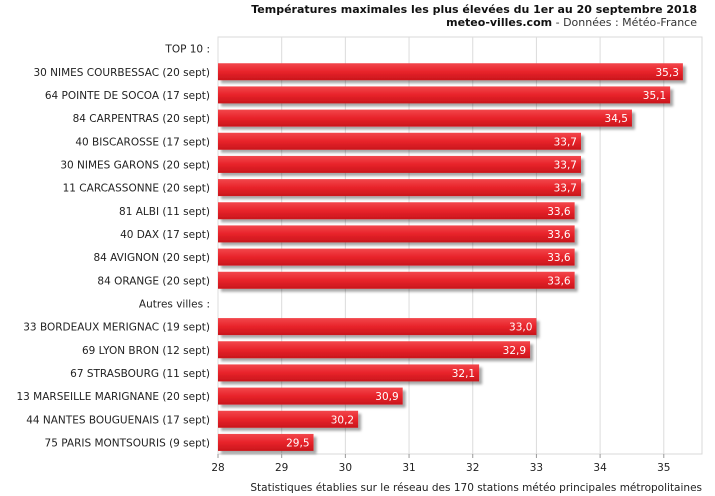  Describe the element at coordinates (217, 468) in the screenshot. I see `x-tick-label: 28` at that location.